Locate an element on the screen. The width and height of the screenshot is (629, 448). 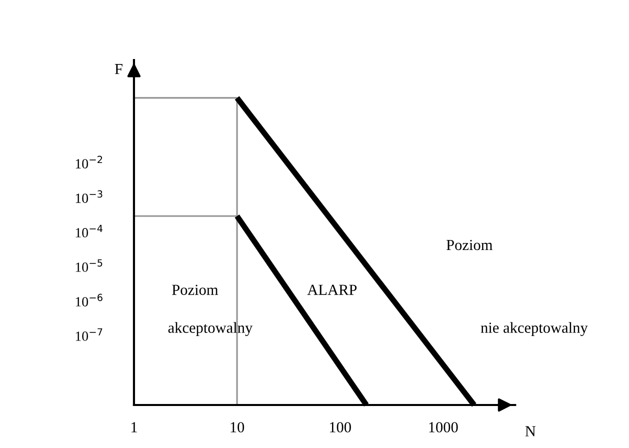
x-tick-label: 1 is located at coordinates (134, 427).